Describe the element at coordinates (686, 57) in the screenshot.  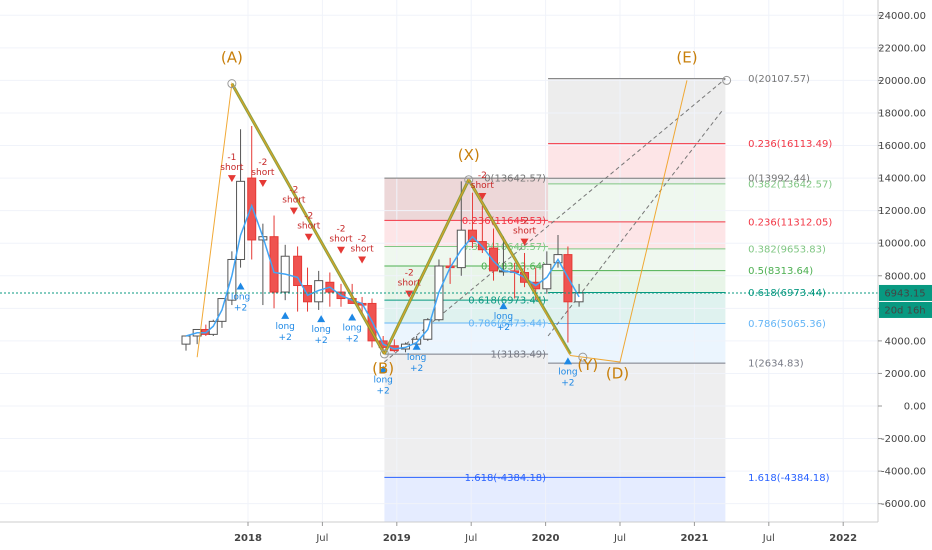
I see `wave-label: (E)` at that location.